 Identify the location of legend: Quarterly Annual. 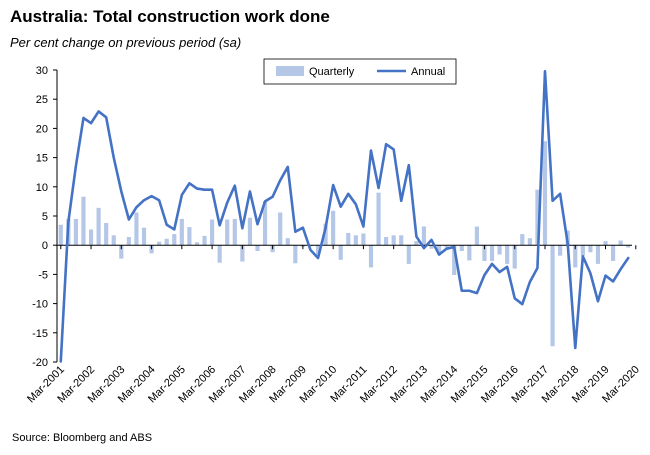
(360, 71).